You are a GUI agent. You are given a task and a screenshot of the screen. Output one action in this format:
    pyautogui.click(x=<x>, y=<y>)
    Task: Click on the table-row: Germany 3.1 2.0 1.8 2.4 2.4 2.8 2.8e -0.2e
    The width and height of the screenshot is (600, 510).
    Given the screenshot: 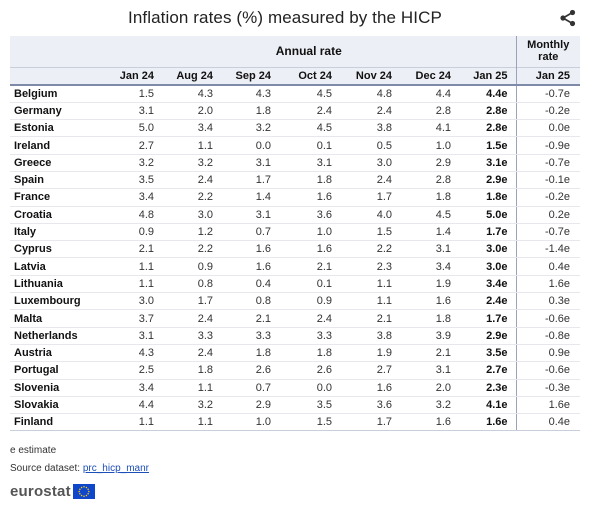 What is the action you would take?
    pyautogui.click(x=295, y=111)
    